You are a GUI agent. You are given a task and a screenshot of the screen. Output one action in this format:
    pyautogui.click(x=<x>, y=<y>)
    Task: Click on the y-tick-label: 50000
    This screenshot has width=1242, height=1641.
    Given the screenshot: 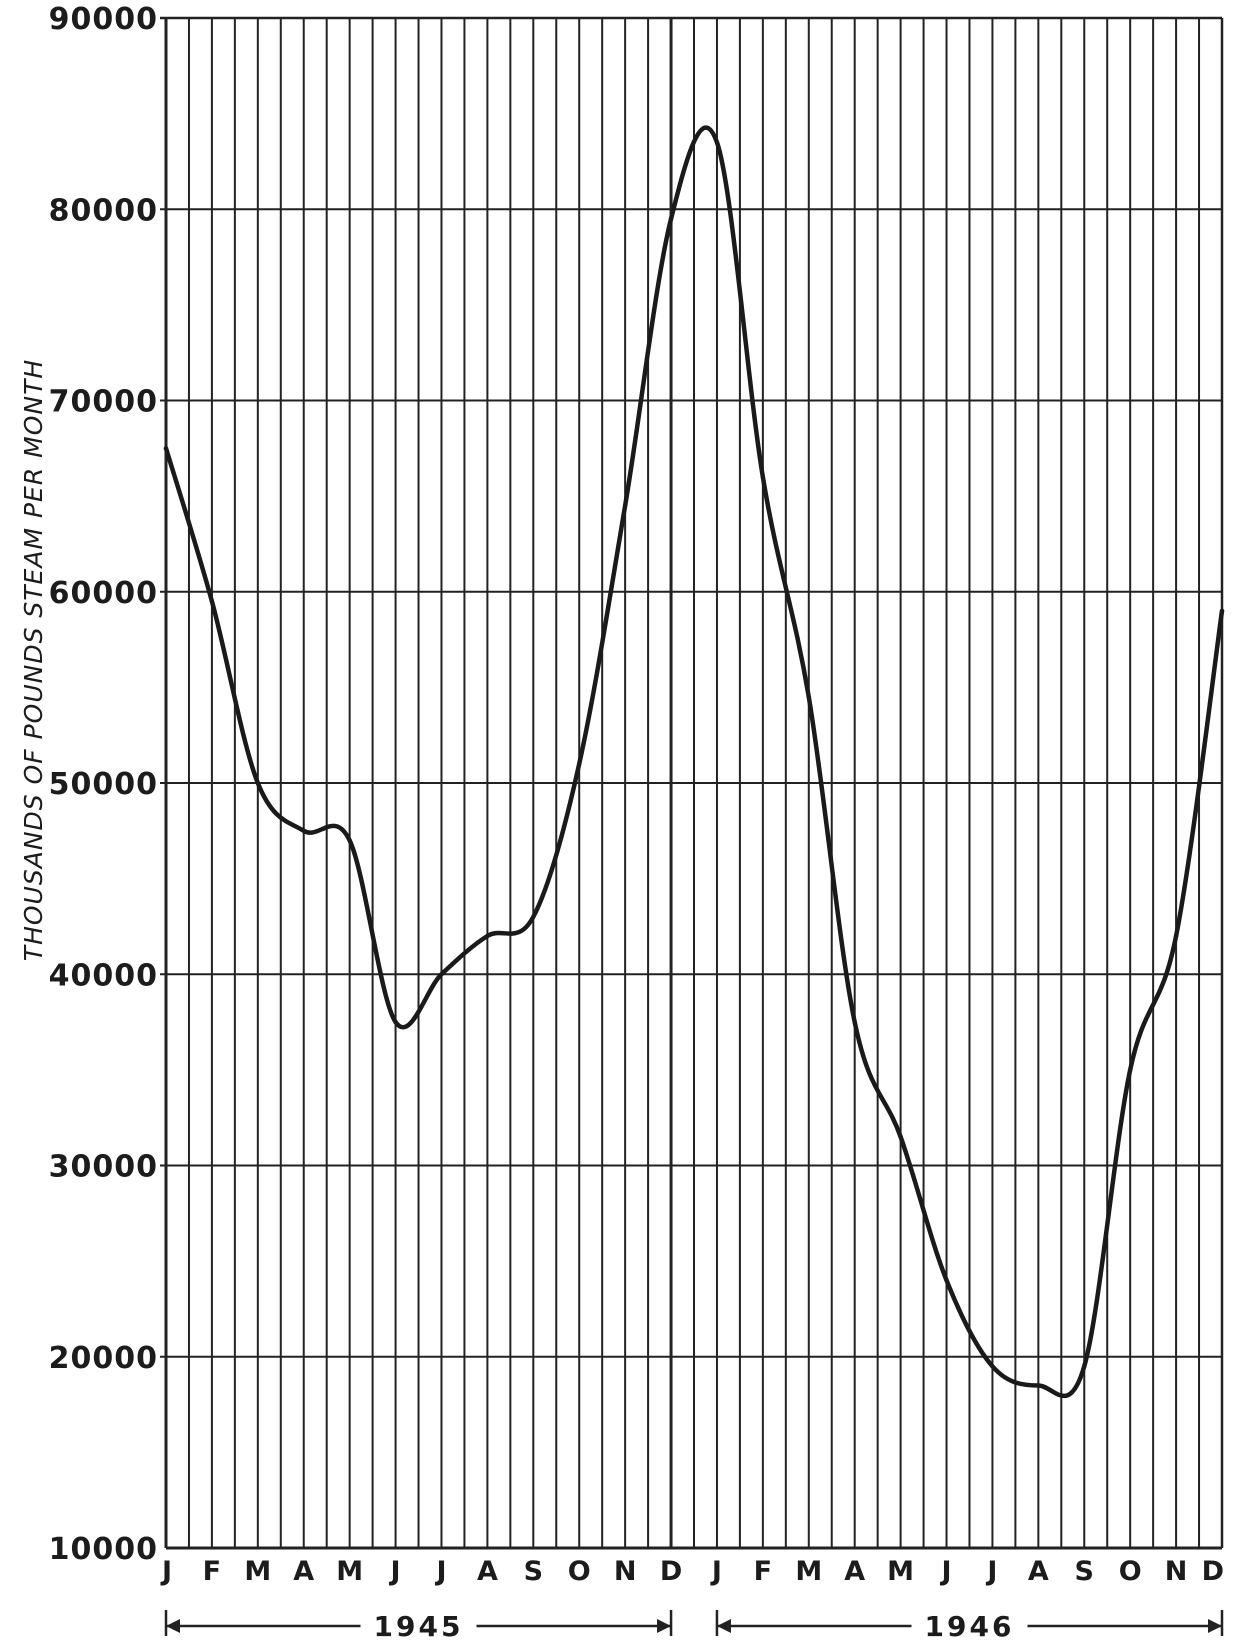 What is the action you would take?
    pyautogui.click(x=103, y=784)
    